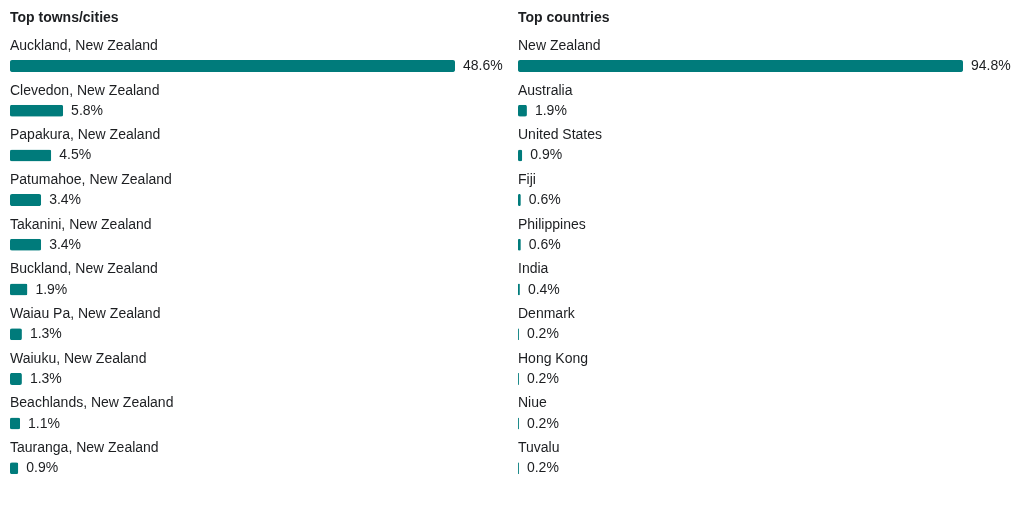 Image resolution: width=1024 pixels, height=515 pixels. Describe the element at coordinates (543, 288) in the screenshot. I see `data-label: 0.4%` at that location.